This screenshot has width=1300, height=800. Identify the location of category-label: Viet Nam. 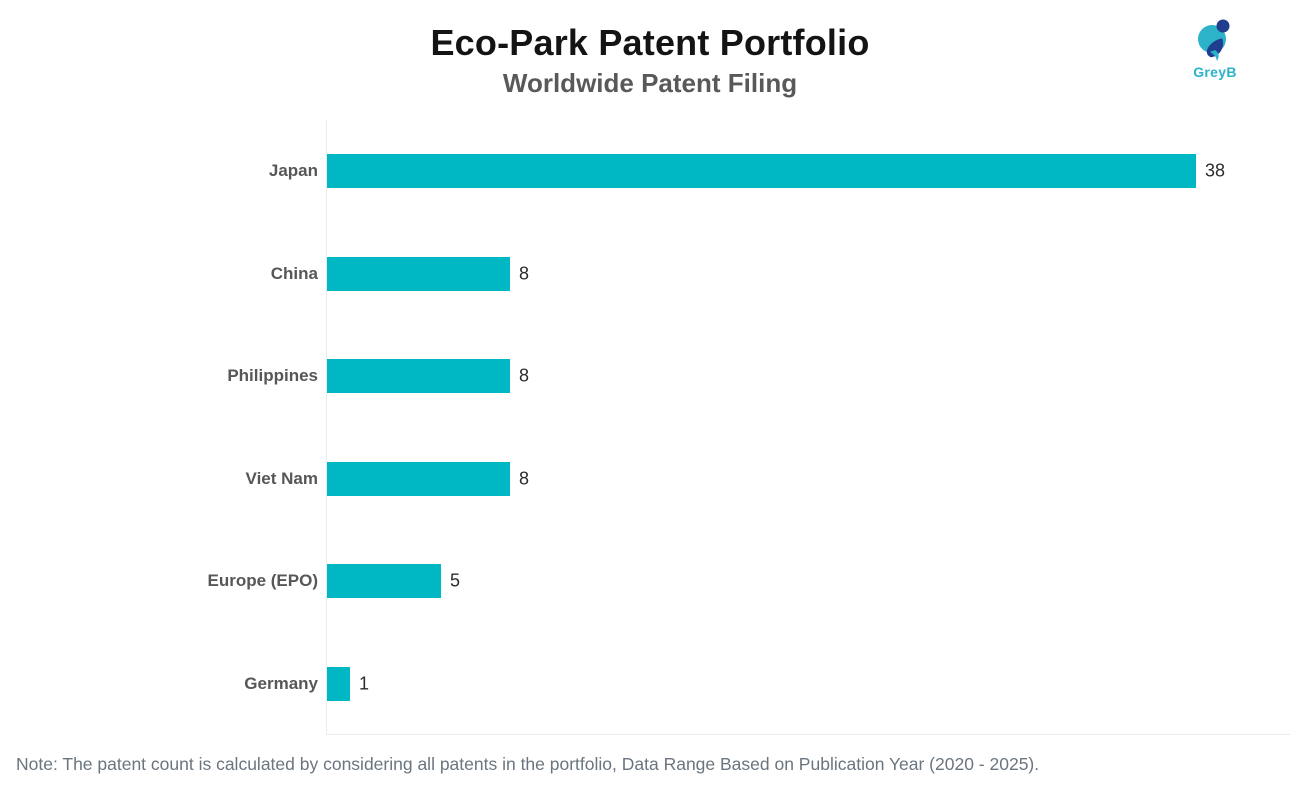
(281, 478).